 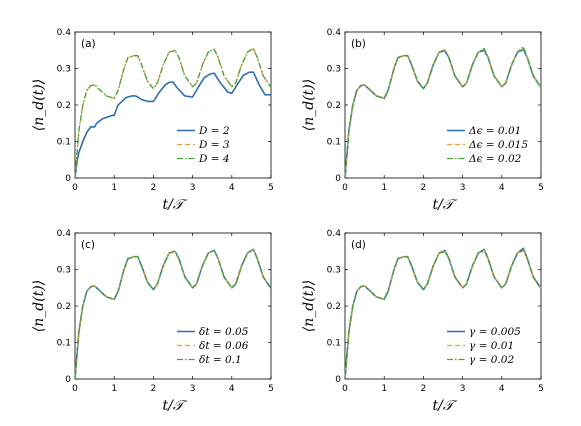 I want to click on legend-entry: Δϵ = 0.01, so click(x=494, y=131).